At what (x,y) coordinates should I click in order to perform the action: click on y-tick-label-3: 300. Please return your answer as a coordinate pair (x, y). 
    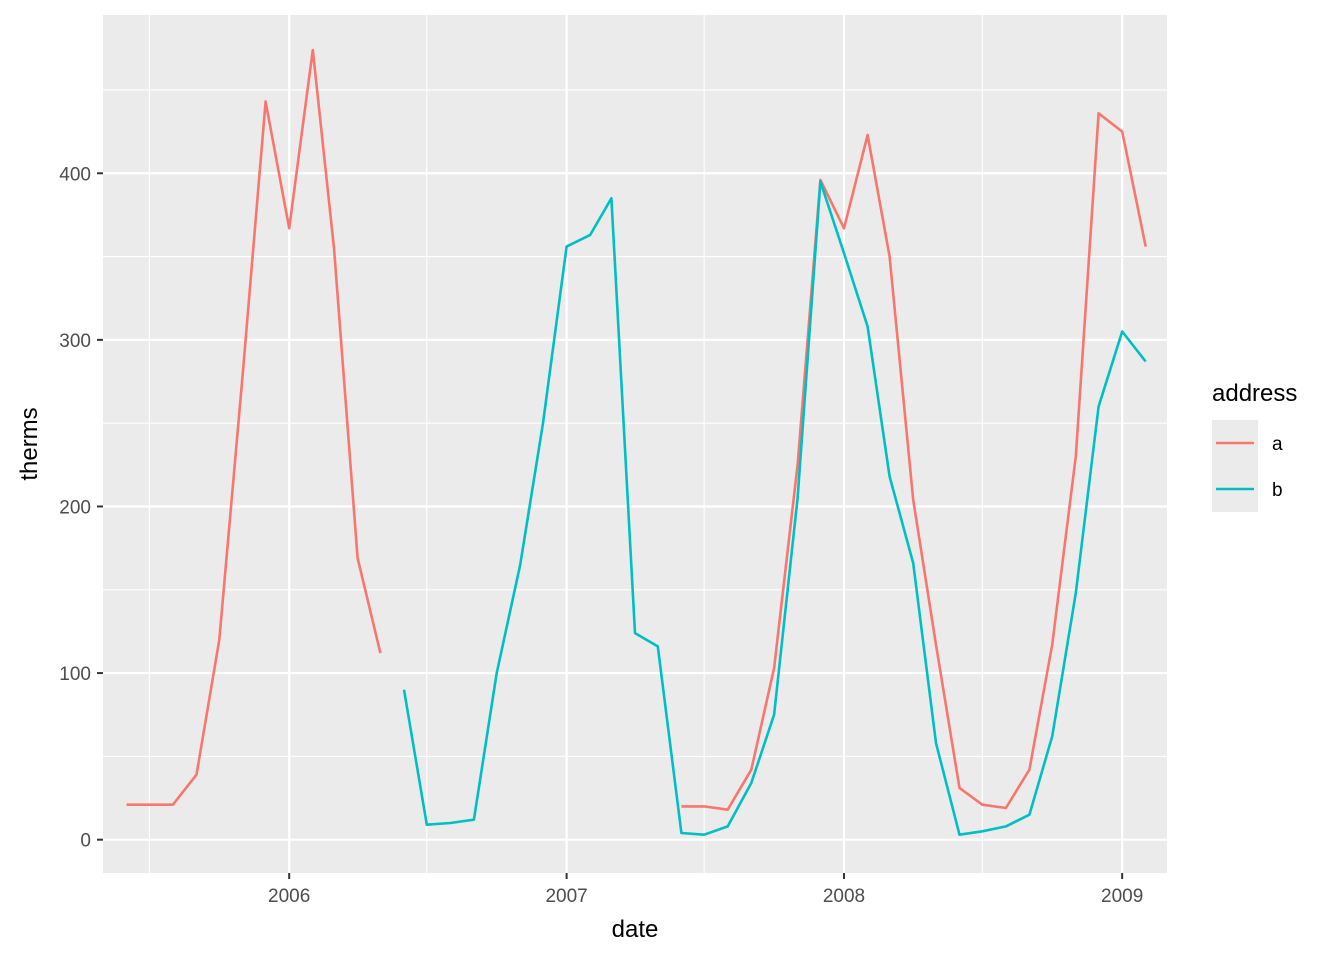
    Looking at the image, I should click on (75, 341).